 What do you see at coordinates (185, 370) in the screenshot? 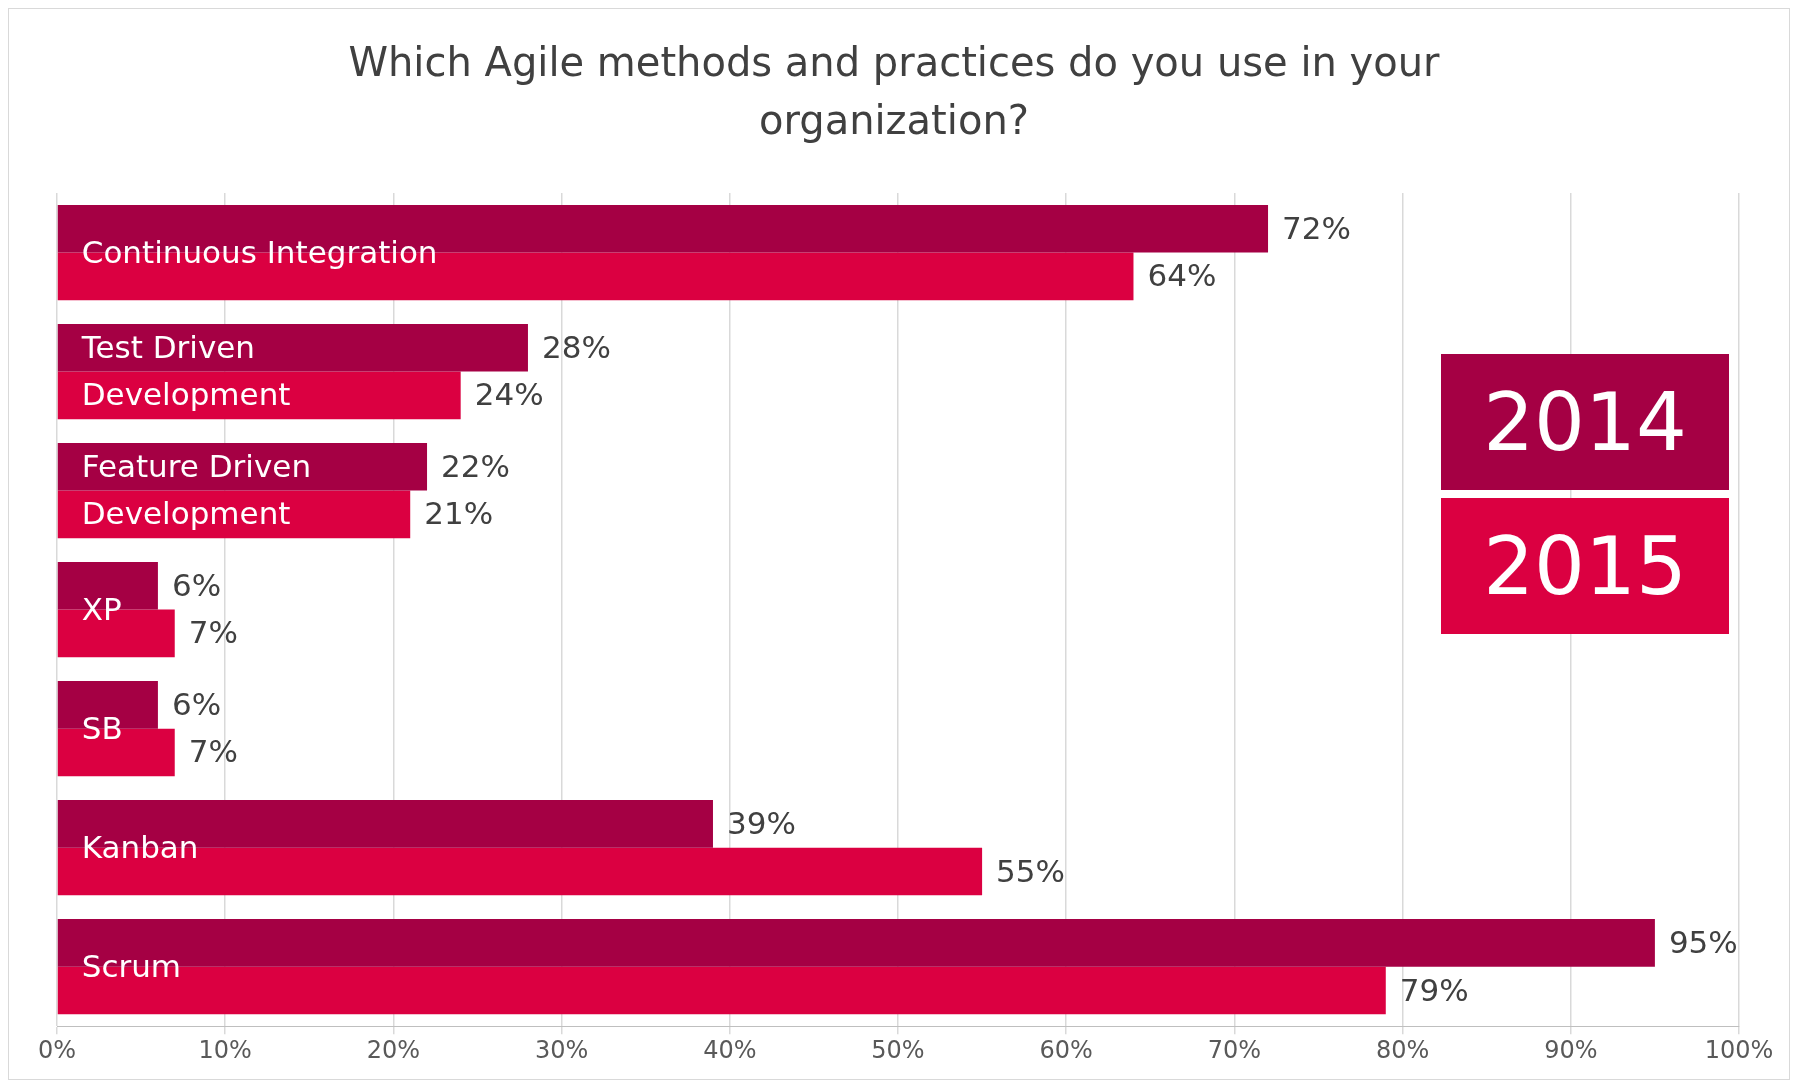
I see `y-tick-label: Test Driven Development` at bounding box center [185, 370].